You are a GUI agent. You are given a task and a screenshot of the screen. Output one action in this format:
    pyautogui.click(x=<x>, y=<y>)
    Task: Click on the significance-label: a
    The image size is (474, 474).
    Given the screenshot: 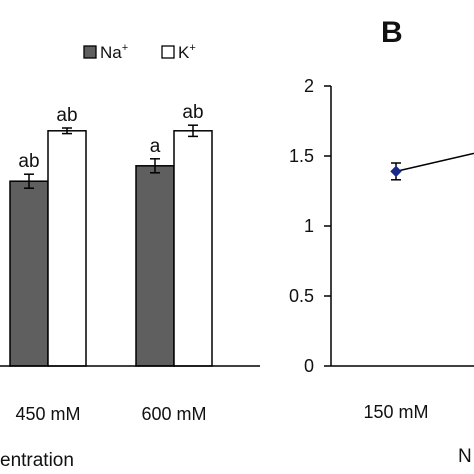 What is the action you would take?
    pyautogui.click(x=155, y=146)
    